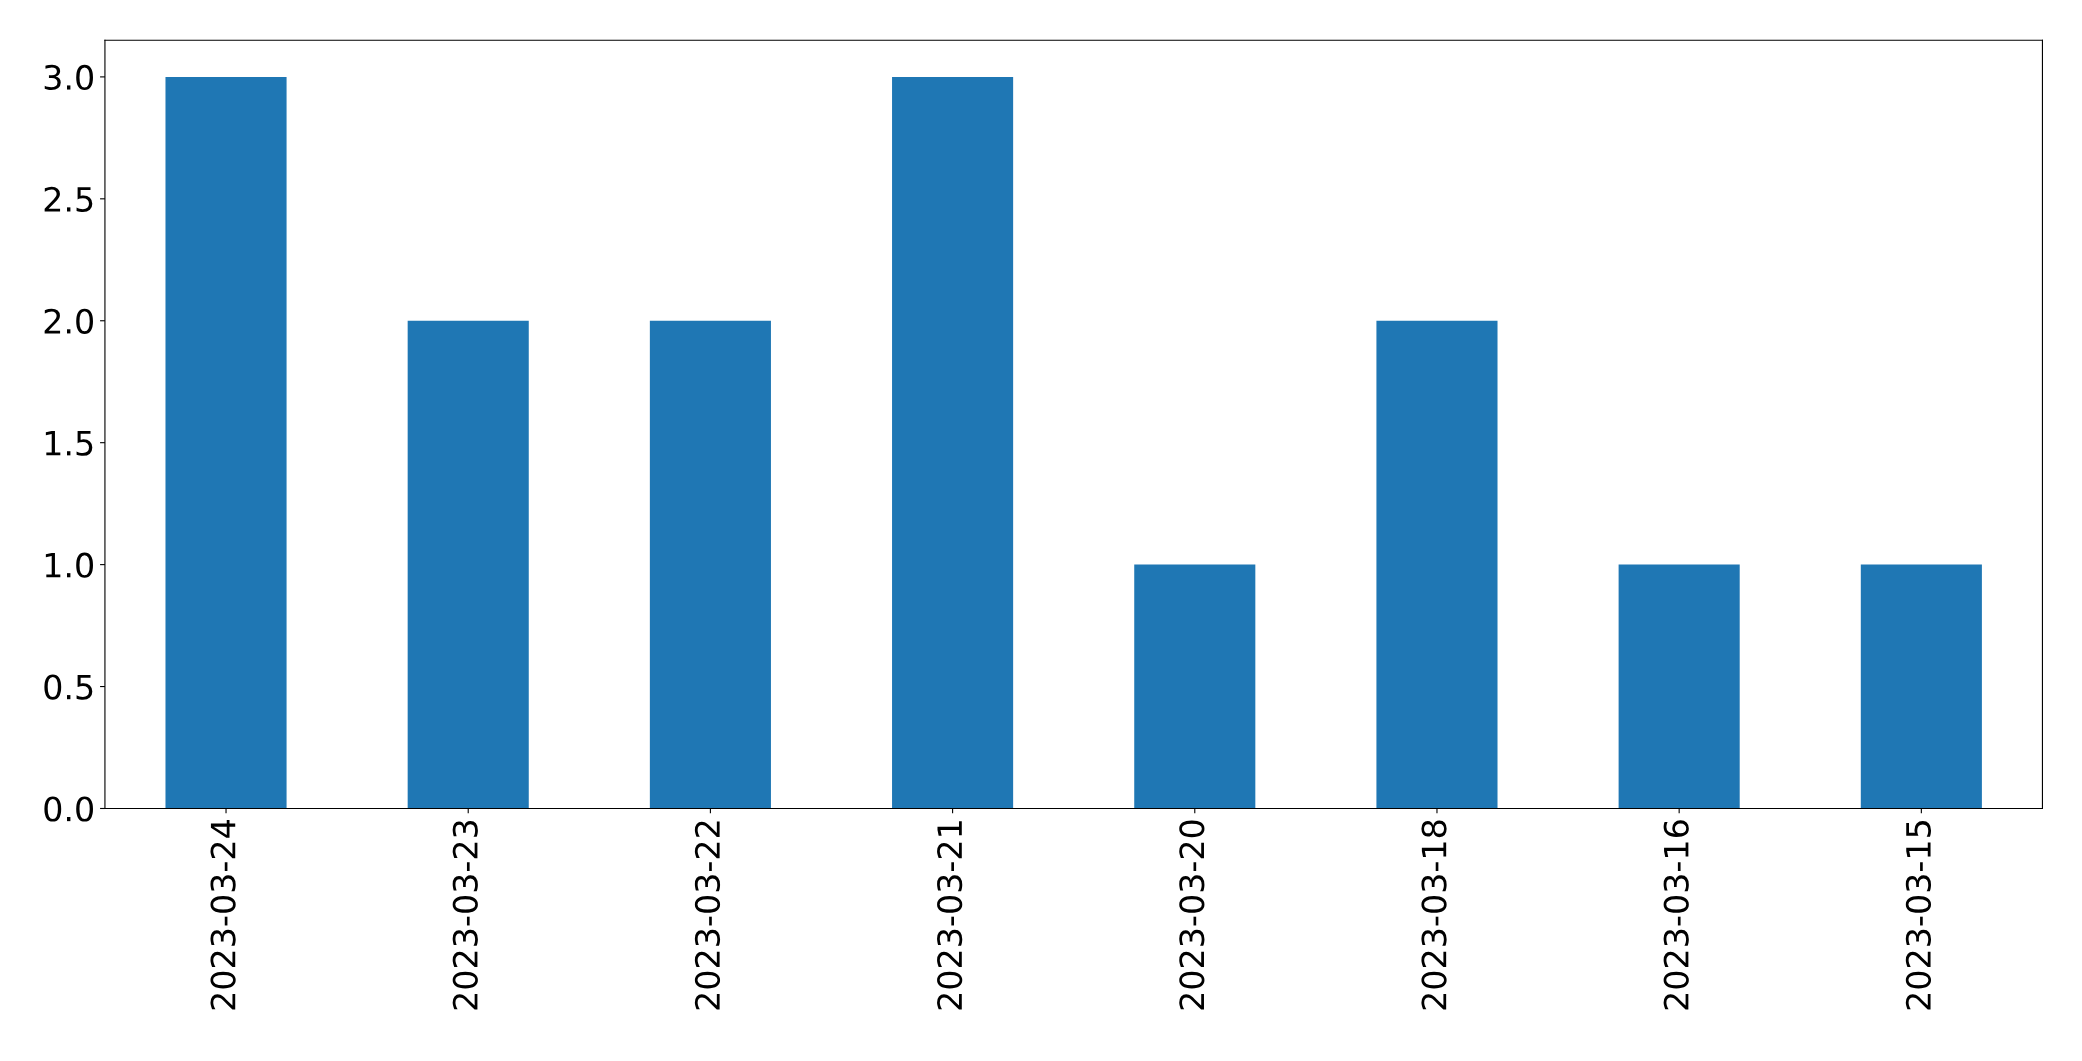  What do you see at coordinates (465, 915) in the screenshot?
I see `x-tick-label: 2023-03-23` at bounding box center [465, 915].